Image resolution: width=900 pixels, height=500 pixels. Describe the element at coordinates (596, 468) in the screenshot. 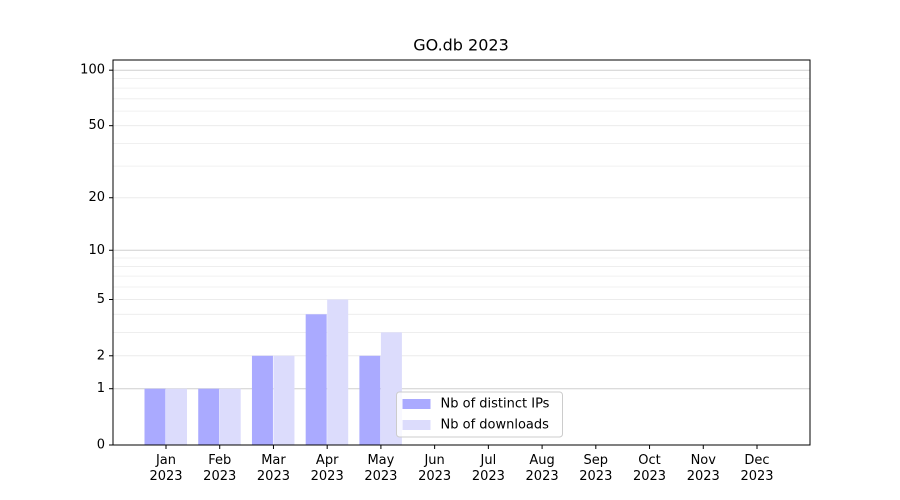

I see `x-tick-label: Sep 2023` at that location.